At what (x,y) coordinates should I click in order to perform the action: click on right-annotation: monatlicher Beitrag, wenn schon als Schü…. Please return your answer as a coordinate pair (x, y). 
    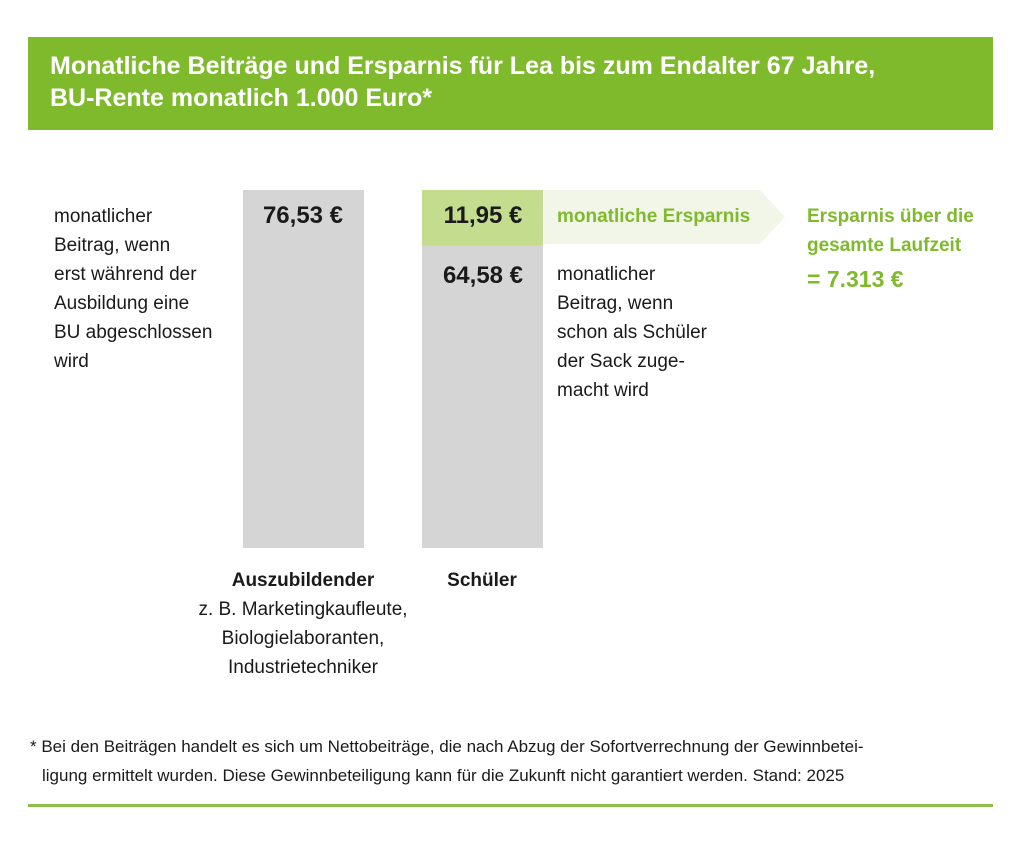
    Looking at the image, I should click on (632, 332).